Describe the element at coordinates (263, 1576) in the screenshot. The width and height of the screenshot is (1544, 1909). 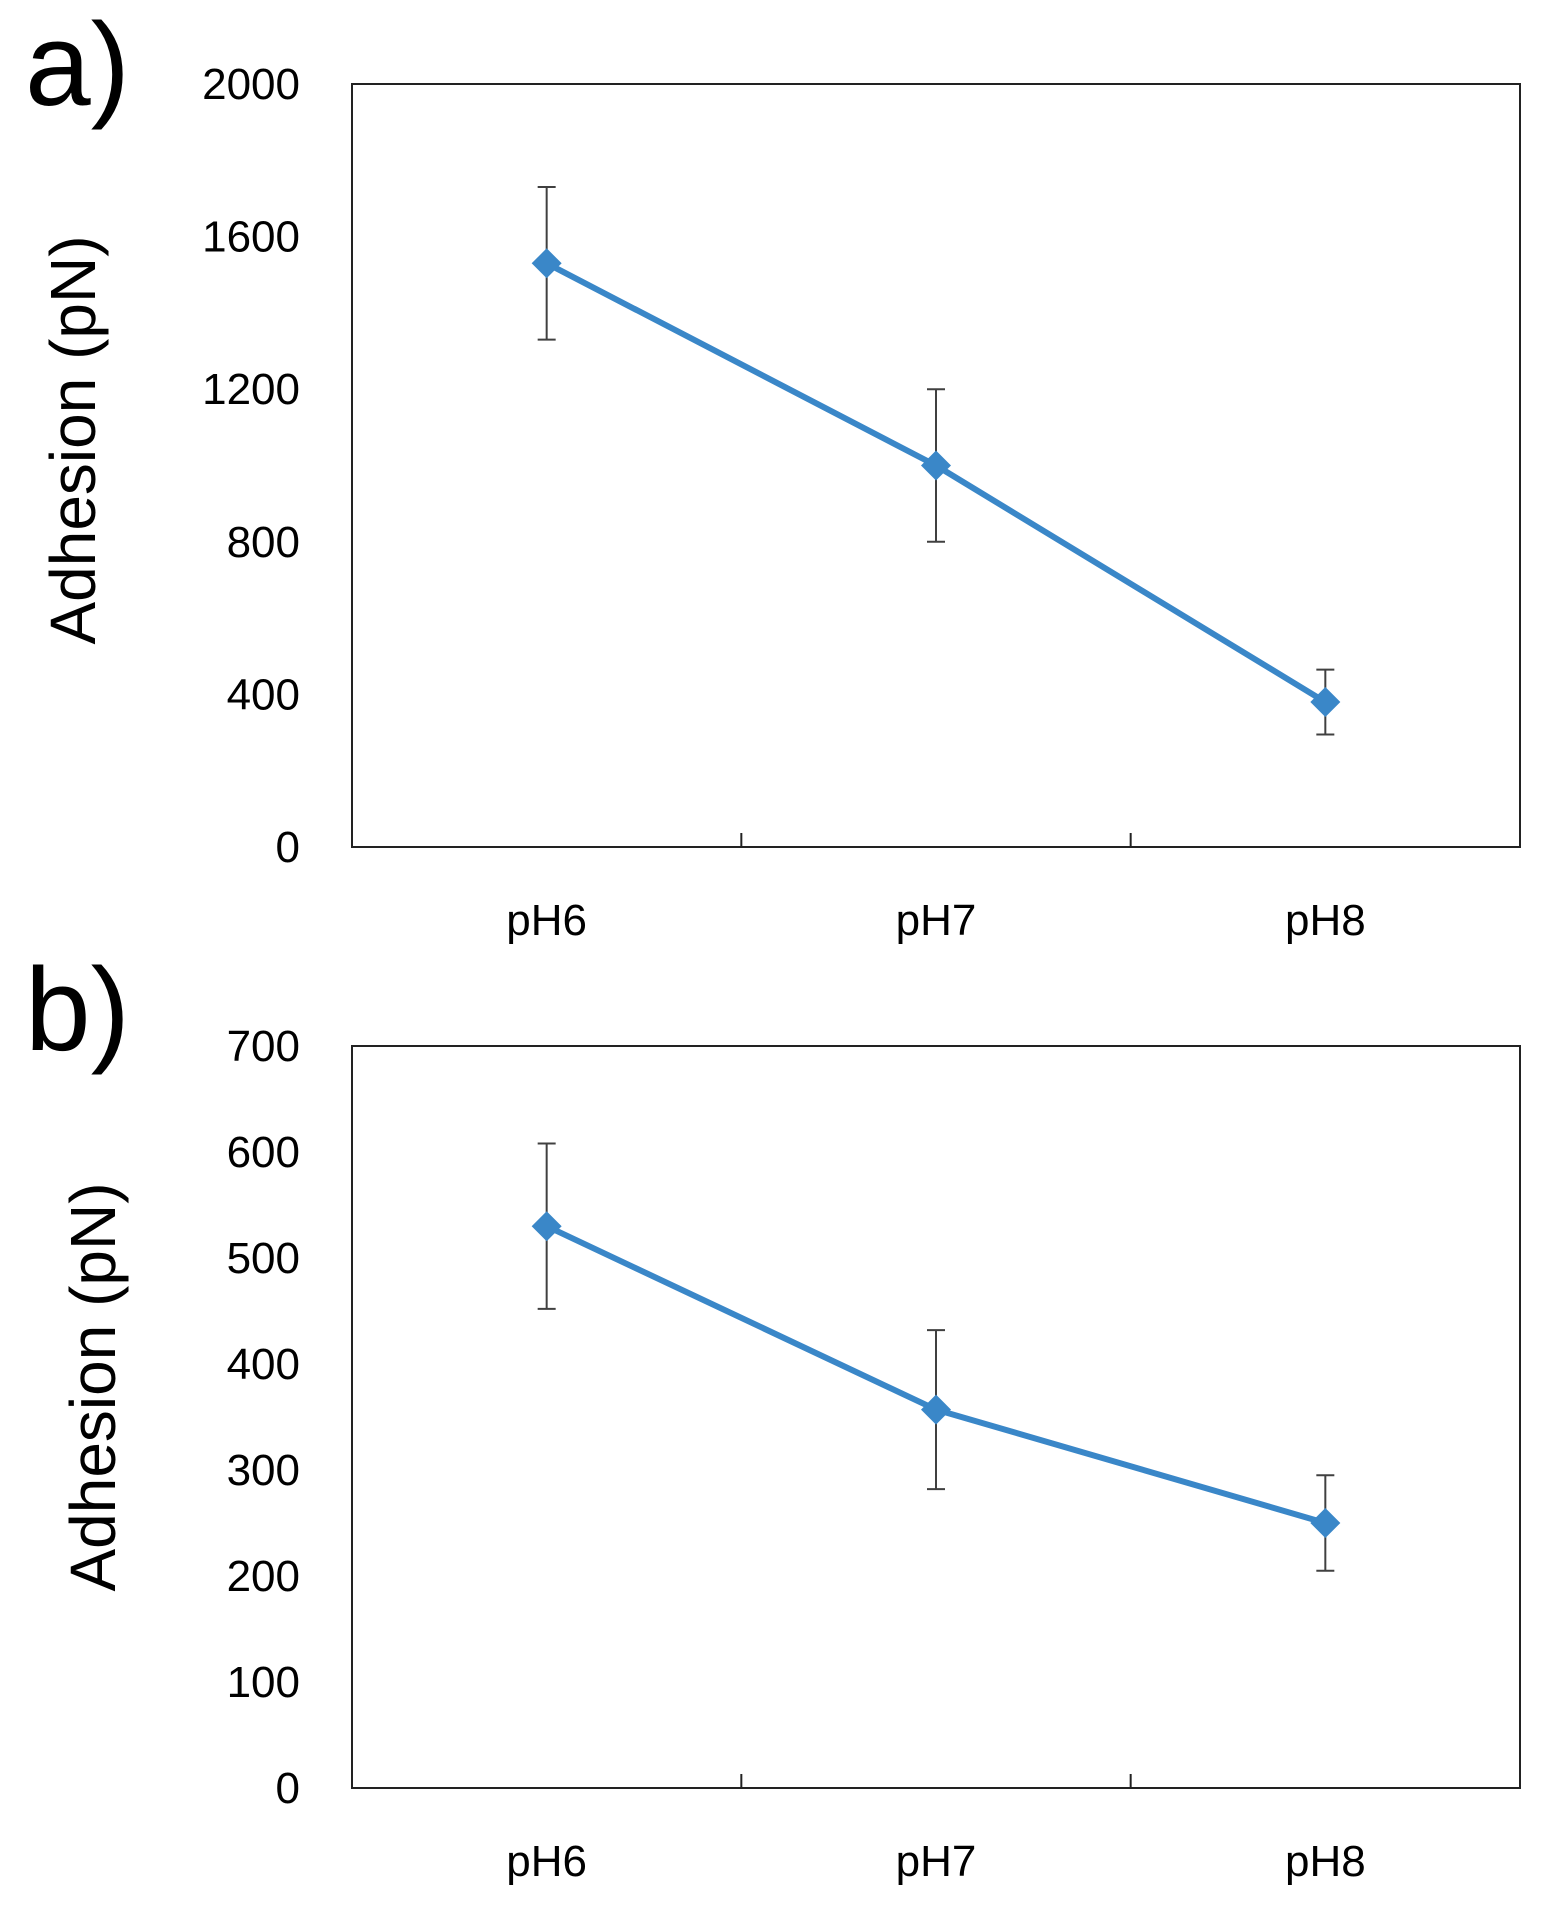
I see `y-tick-label: 200` at that location.